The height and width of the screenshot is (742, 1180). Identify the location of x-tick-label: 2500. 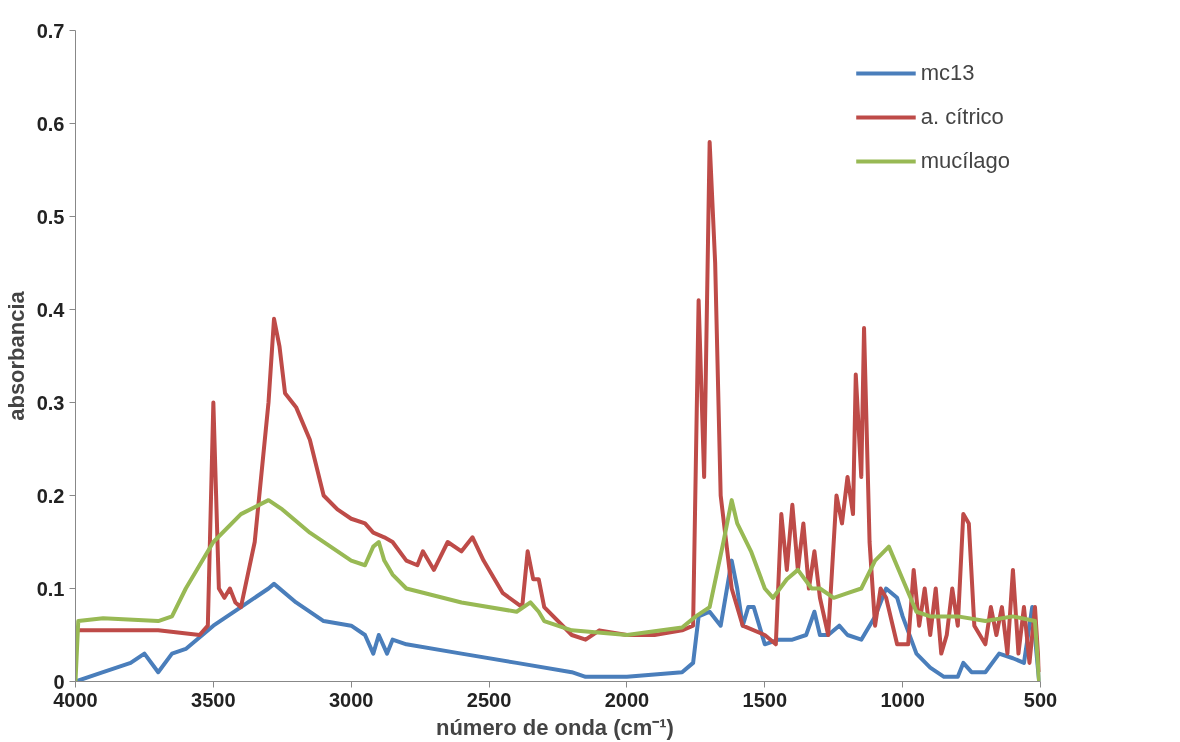
(489, 699).